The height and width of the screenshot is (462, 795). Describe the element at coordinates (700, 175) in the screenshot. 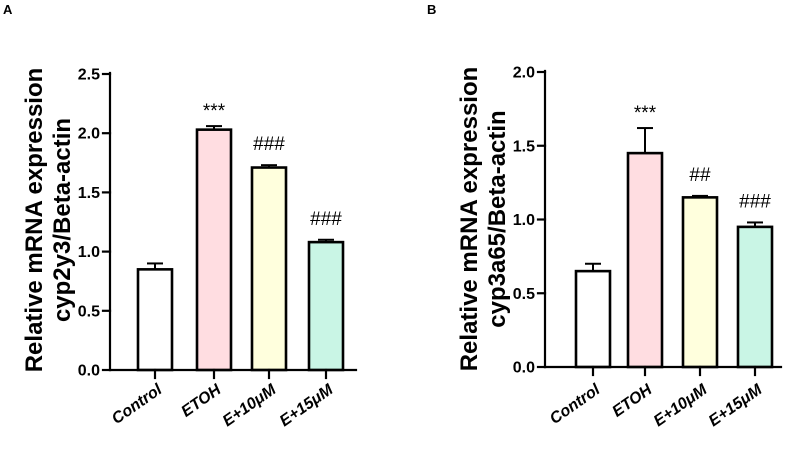

I see `significance-label-e-10um: ##` at that location.